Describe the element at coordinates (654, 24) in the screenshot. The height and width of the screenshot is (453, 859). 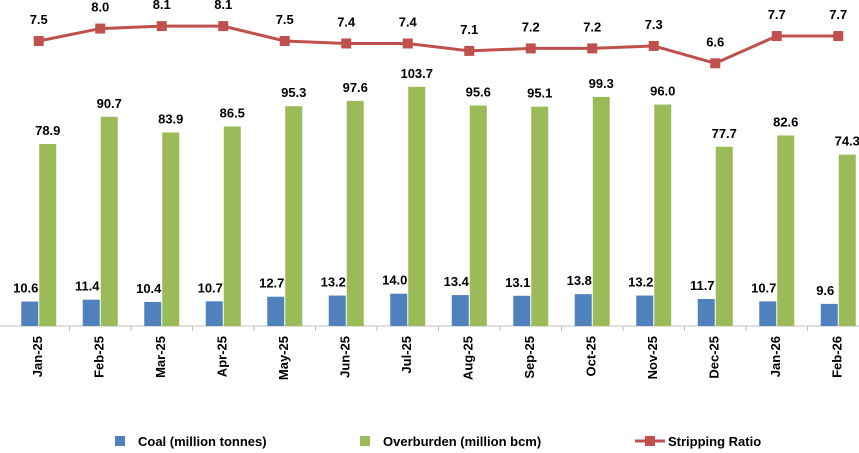
I see `data-label: 7.3` at that location.